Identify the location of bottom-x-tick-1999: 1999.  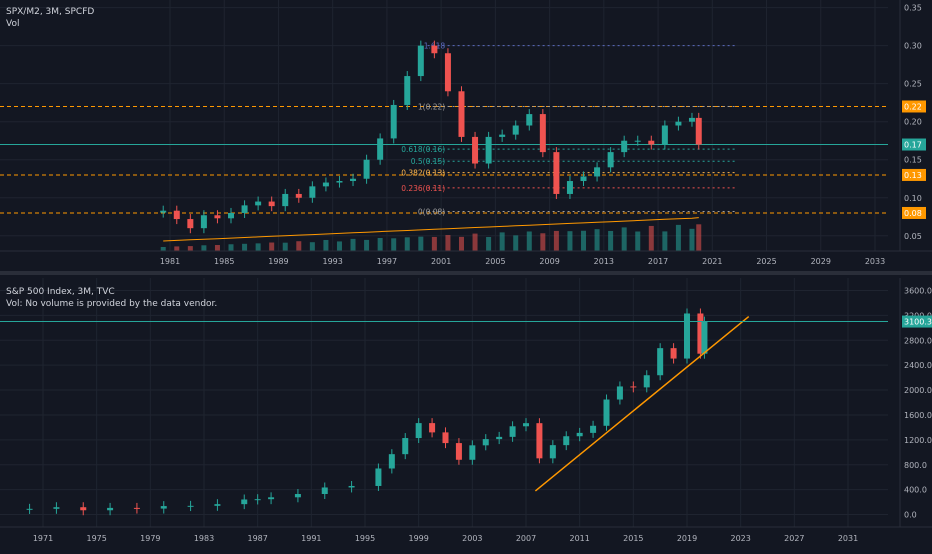
(418, 538).